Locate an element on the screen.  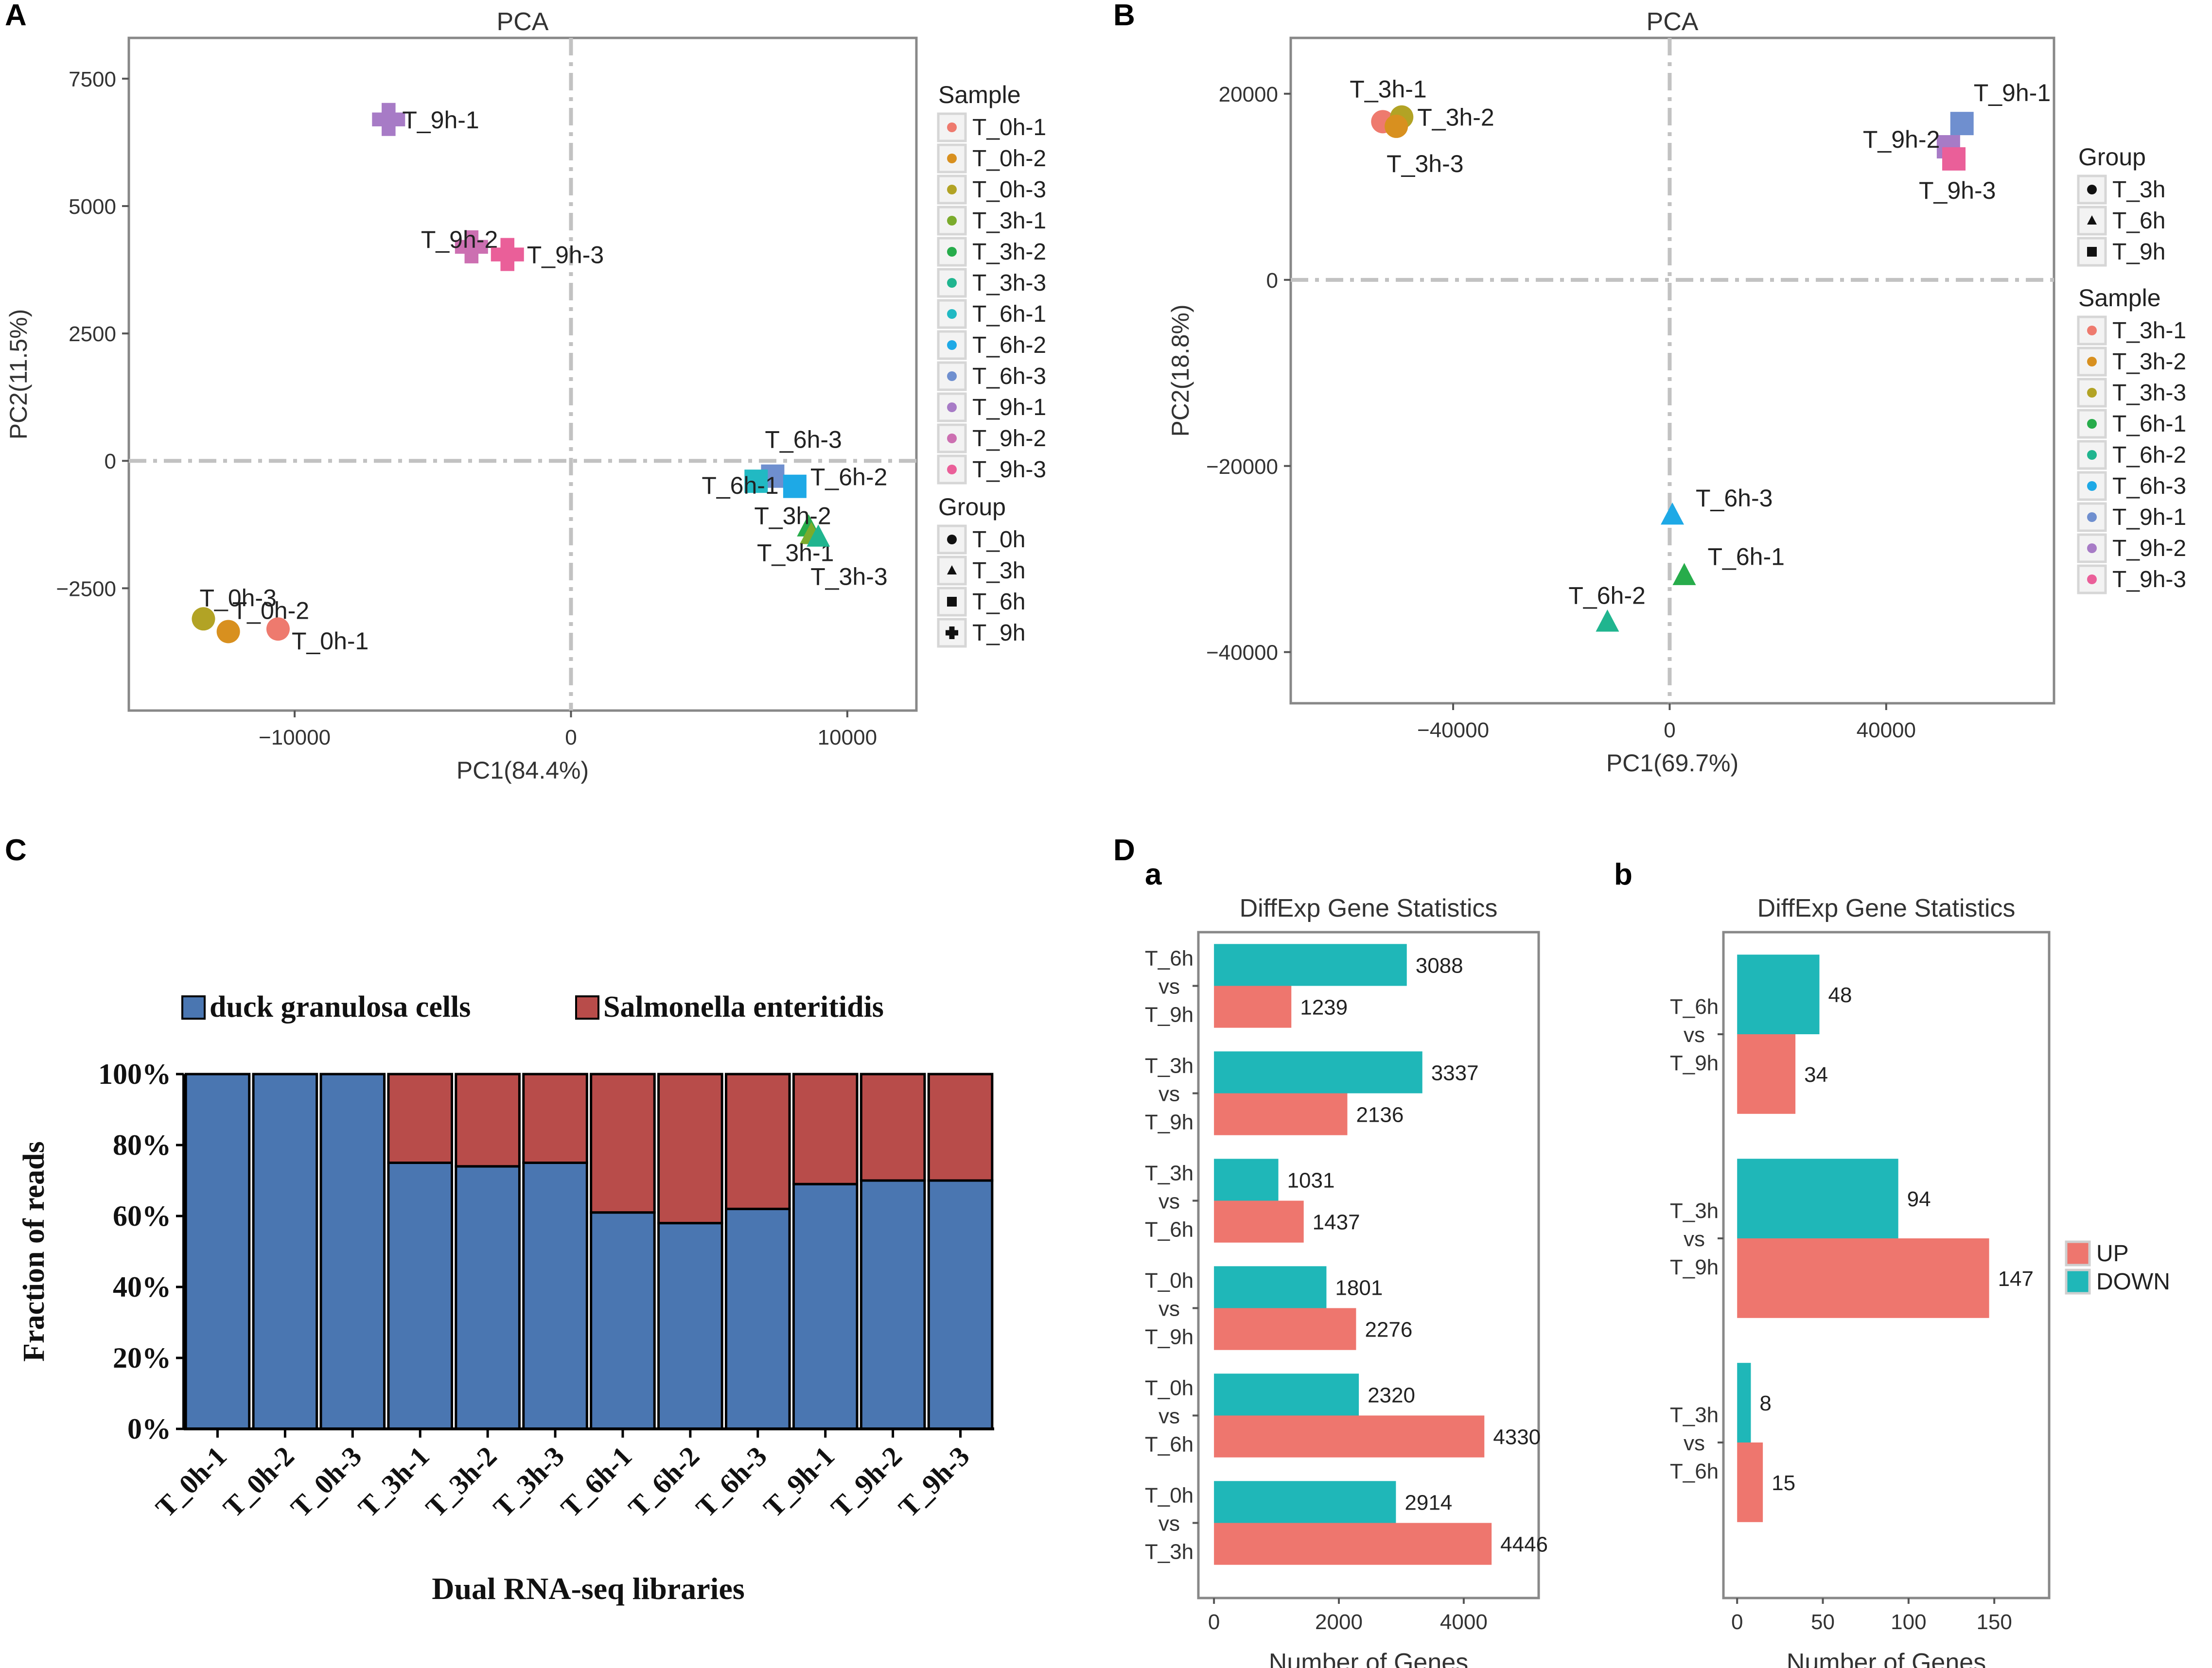
bar-value-label: 2914 is located at coordinates (1428, 1502).